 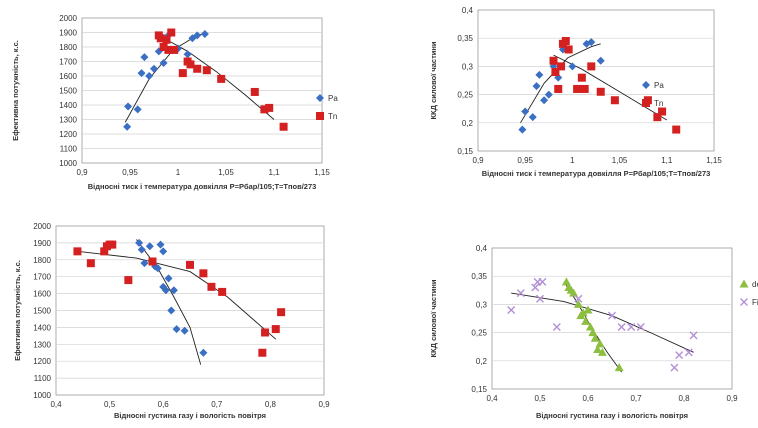 What do you see at coordinates (468, 66) in the screenshot?
I see `y-tick-label: 0,3` at bounding box center [468, 66].